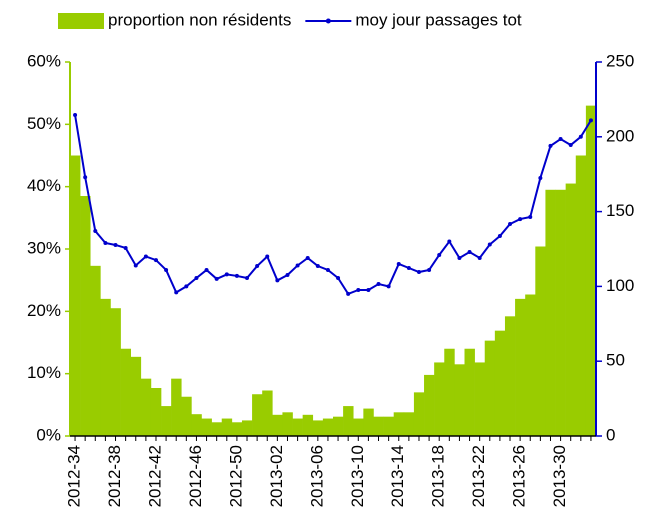 Image resolution: width=654 pixels, height=531 pixels. What do you see at coordinates (559, 476) in the screenshot?
I see `x-tick-label: 2013-30` at bounding box center [559, 476].